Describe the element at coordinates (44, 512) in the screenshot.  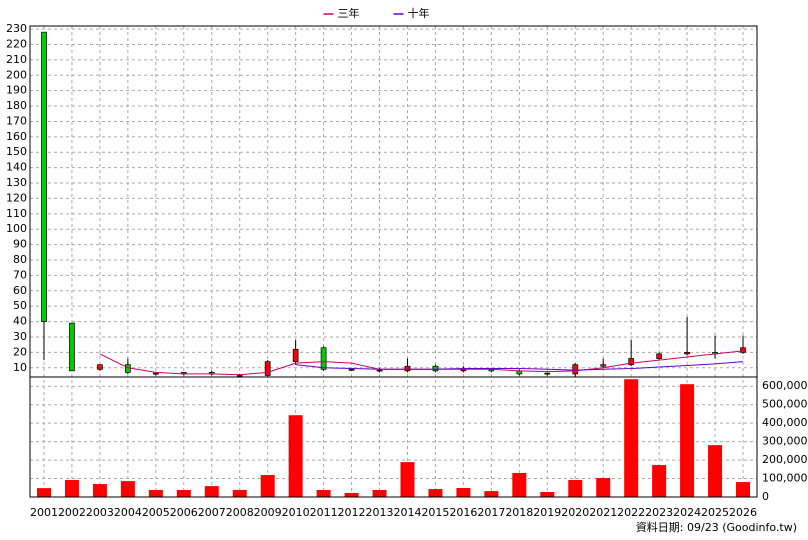
I see `x-tick-label: 2001` at that location.